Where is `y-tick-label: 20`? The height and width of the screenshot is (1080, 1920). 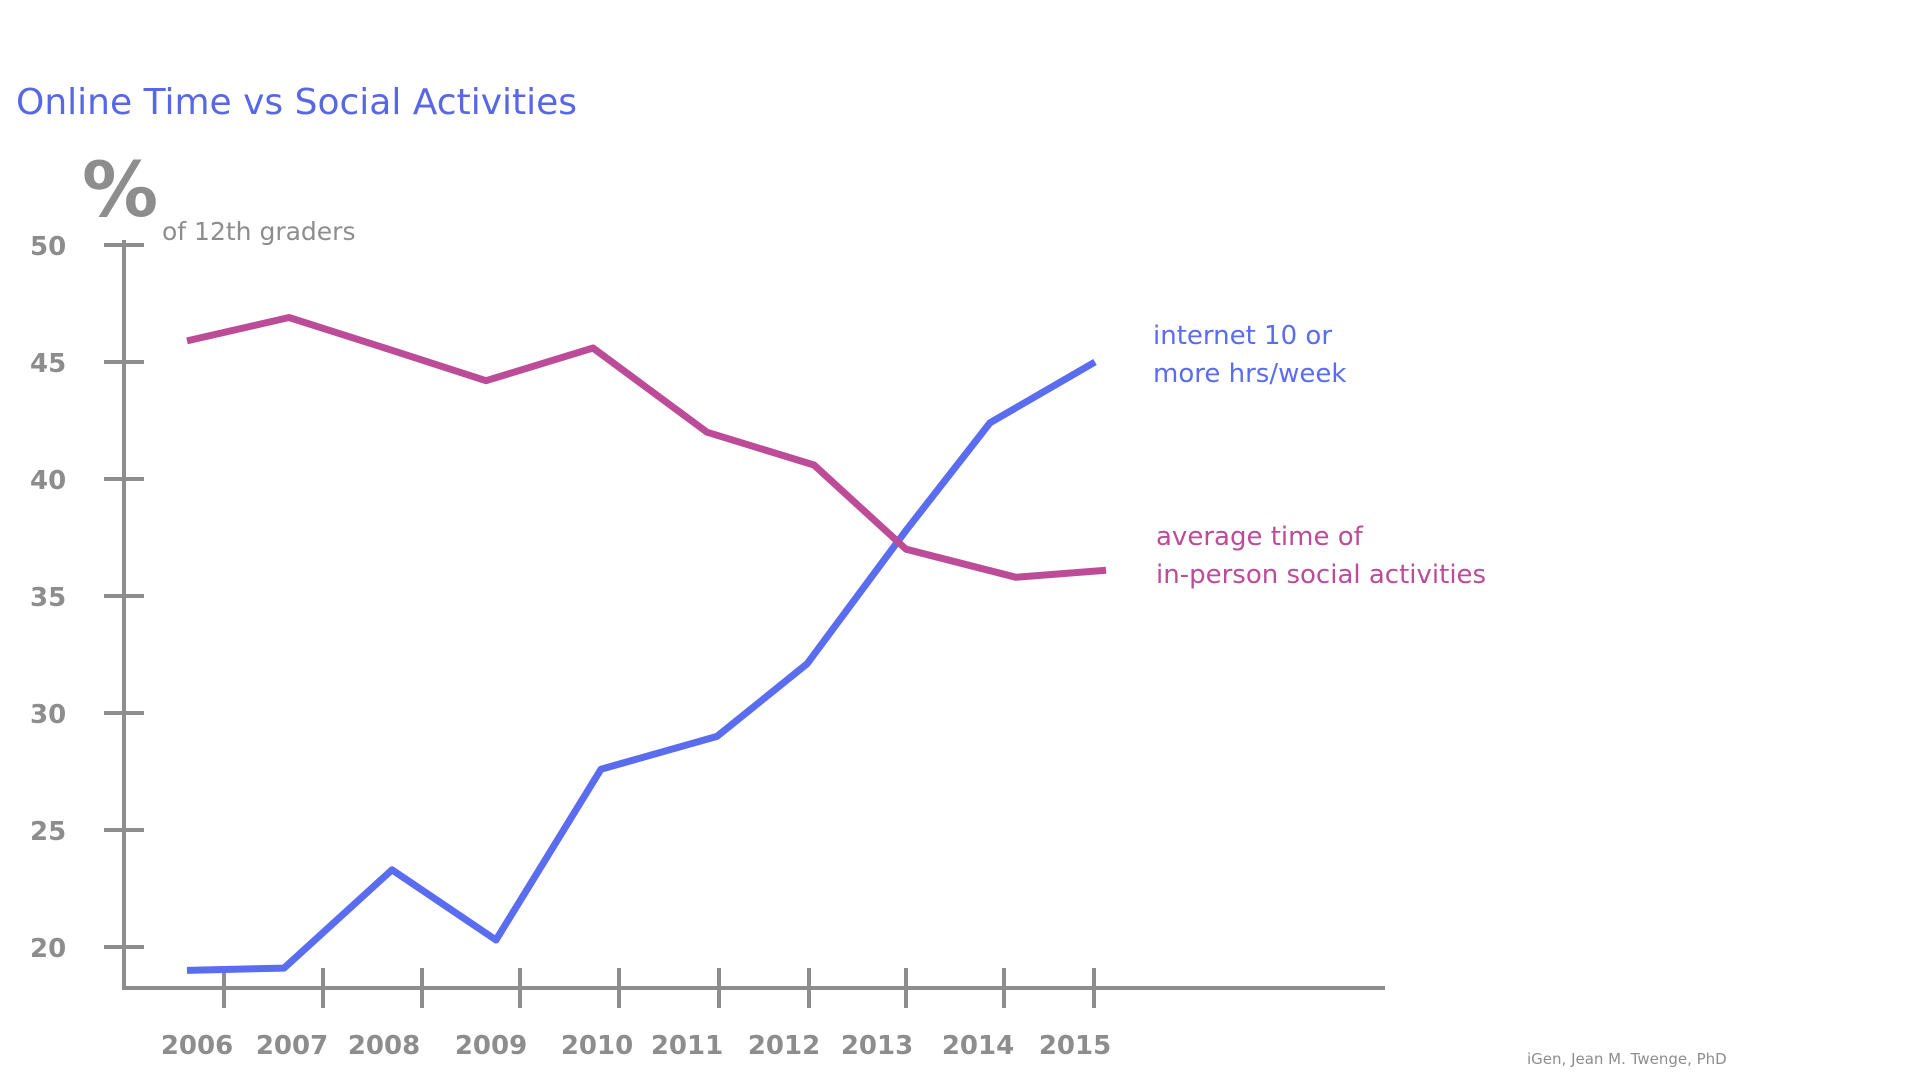 y-tick-label: 20 is located at coordinates (48, 949).